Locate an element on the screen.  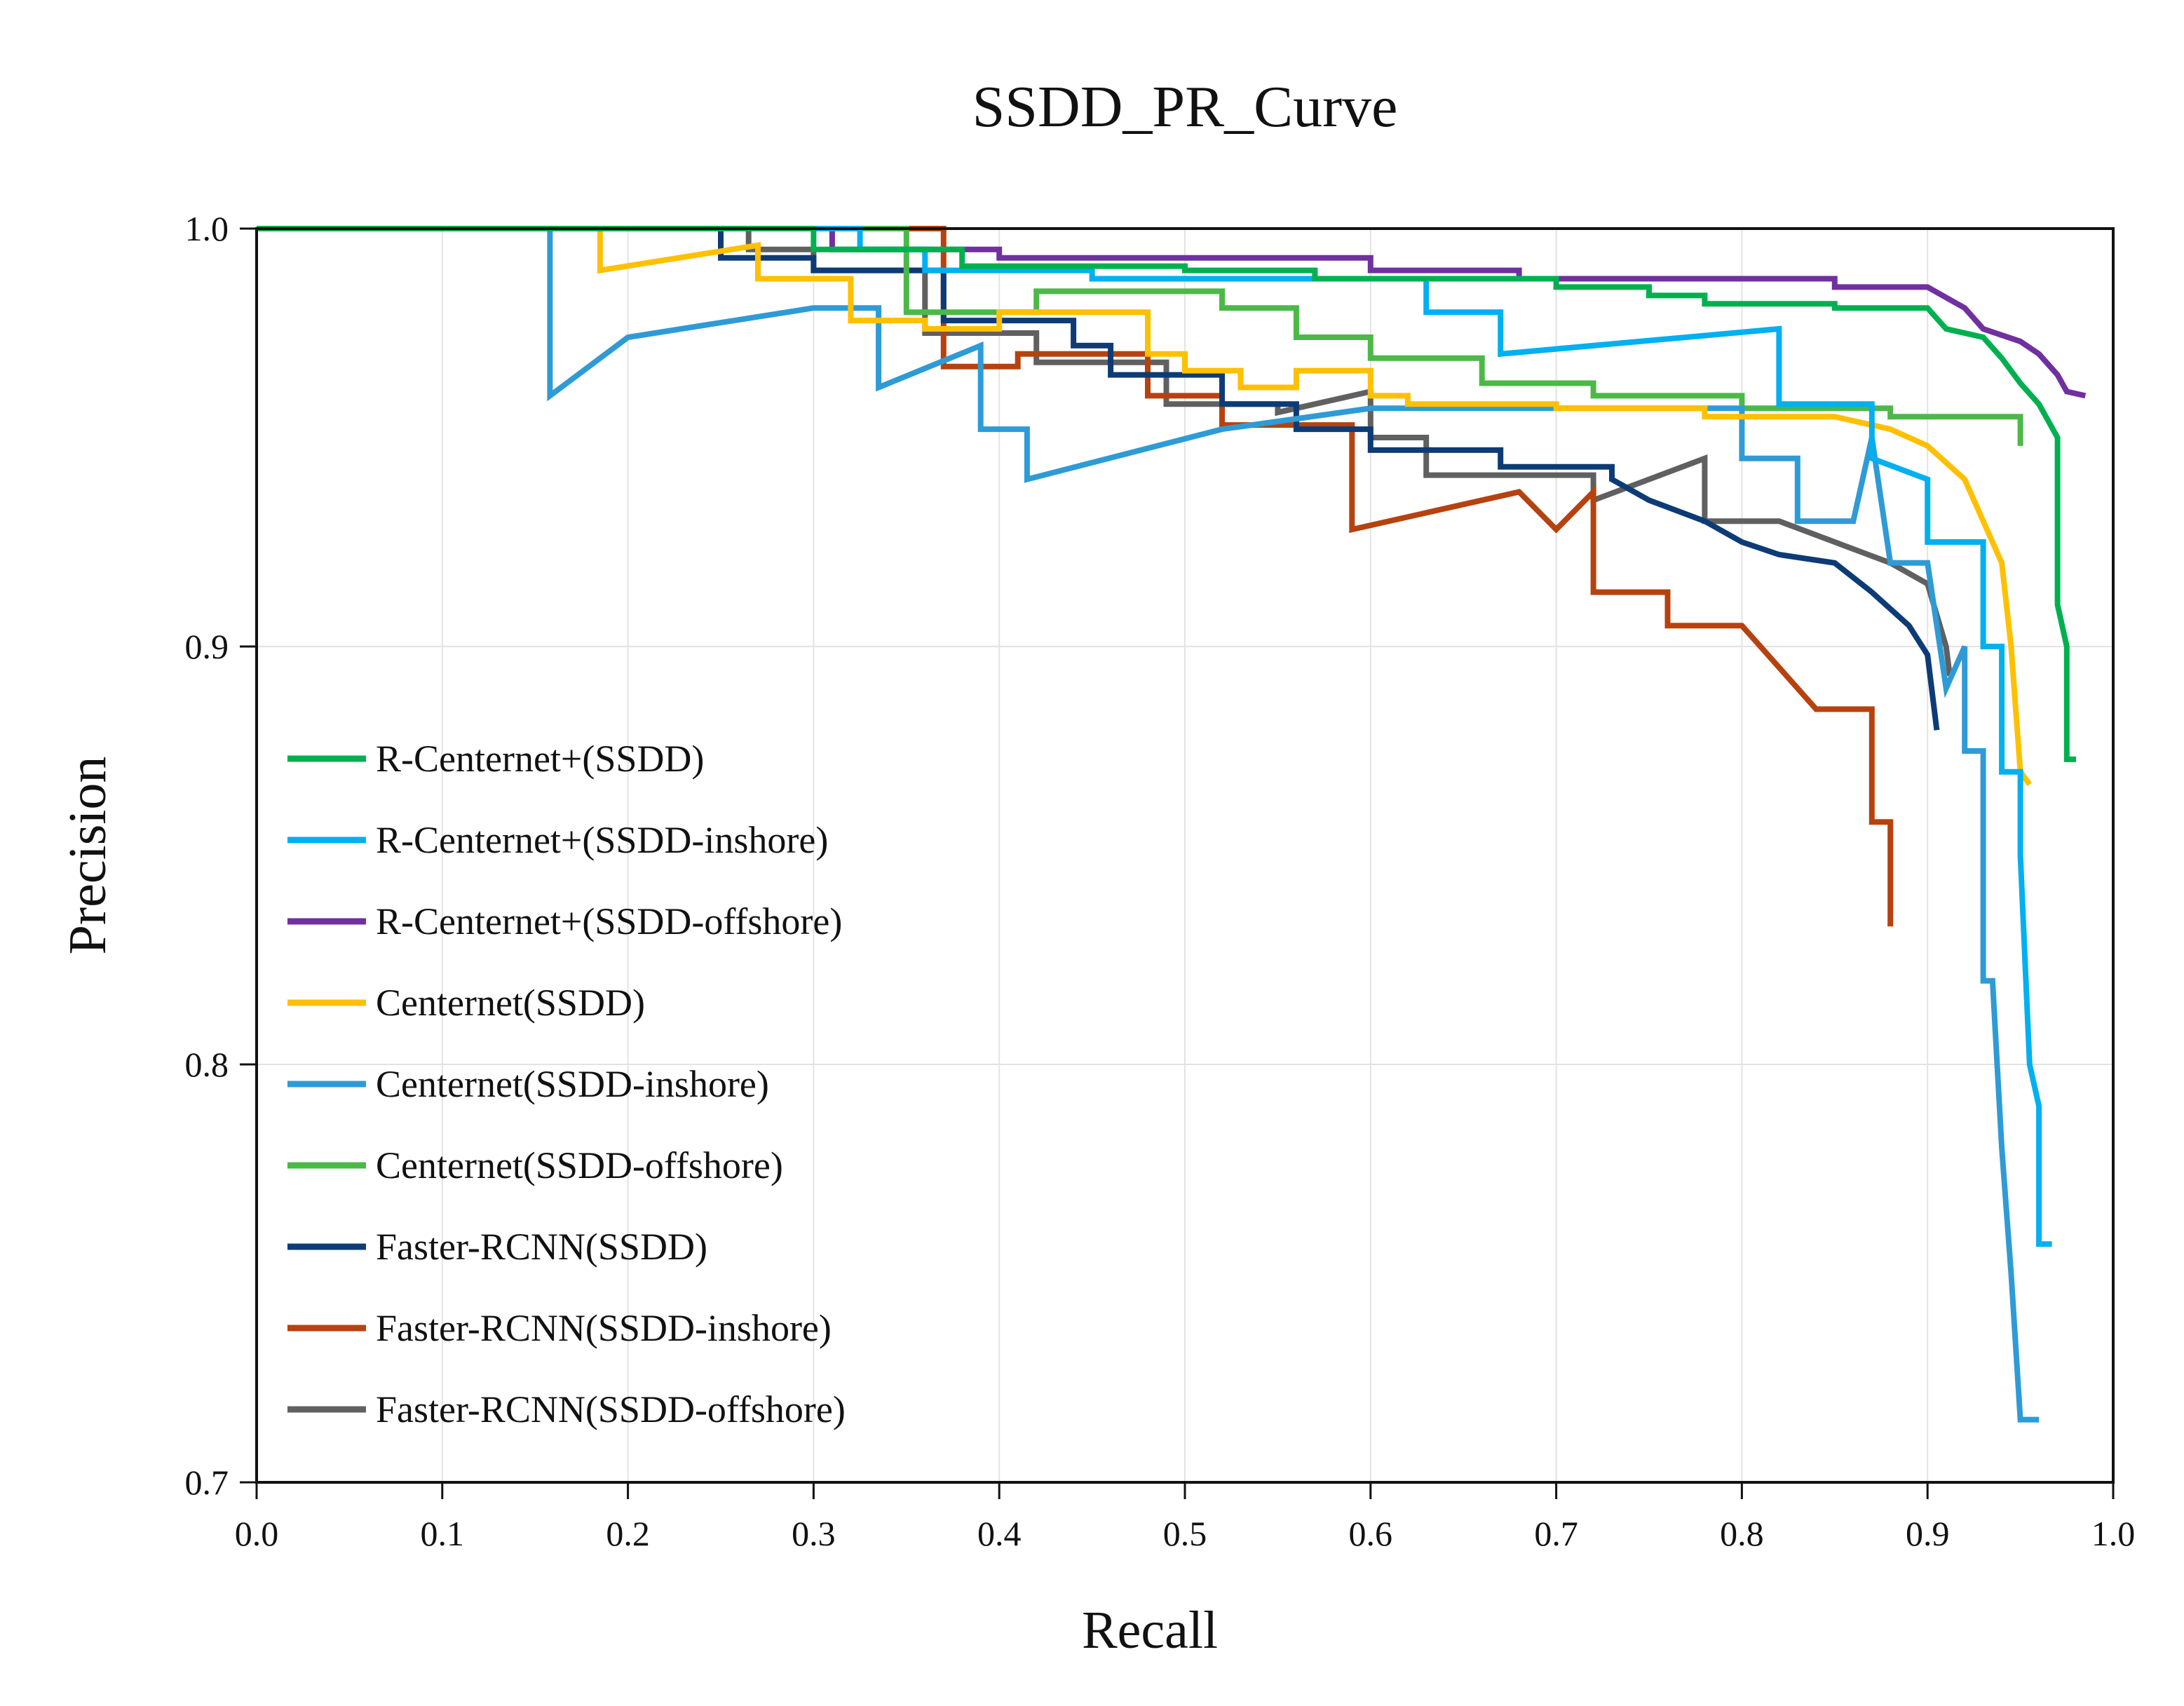
x-tick-label: 1.0 is located at coordinates (2113, 1533).